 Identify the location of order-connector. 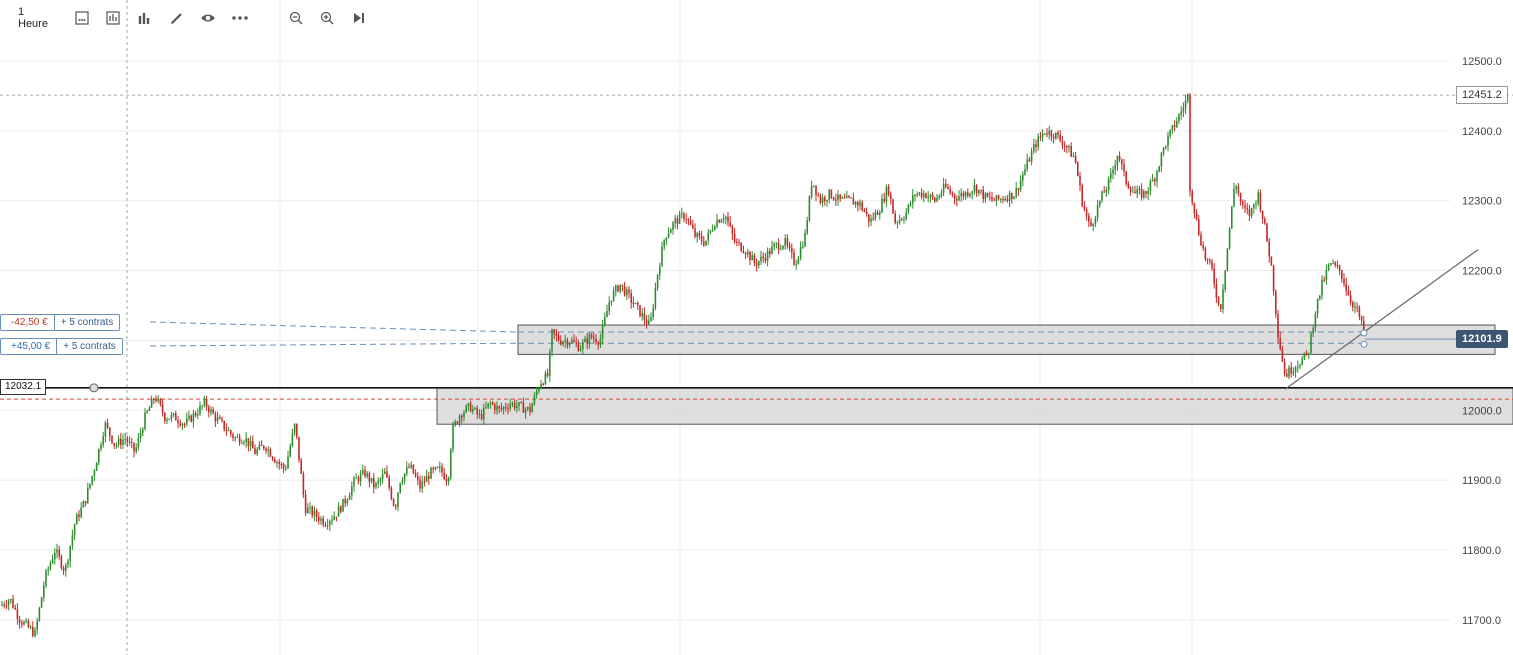
(334, 327).